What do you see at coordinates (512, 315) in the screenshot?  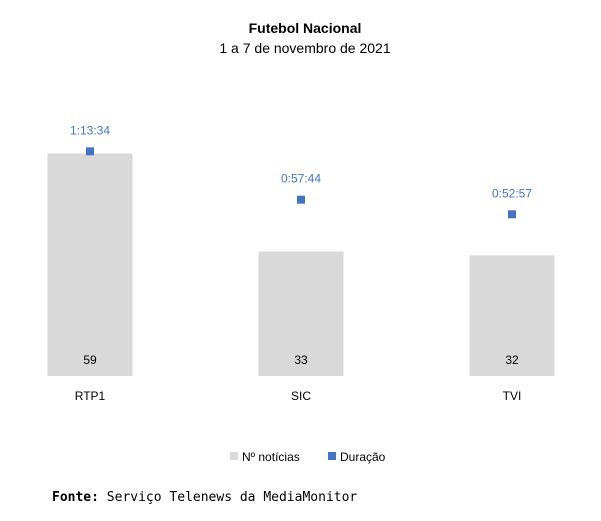 I see `bar-tvi` at bounding box center [512, 315].